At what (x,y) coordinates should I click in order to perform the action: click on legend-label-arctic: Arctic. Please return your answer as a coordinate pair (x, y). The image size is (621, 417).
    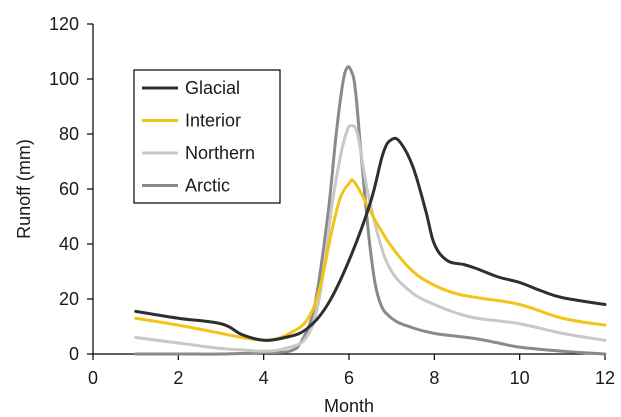
    Looking at the image, I should click on (207, 186).